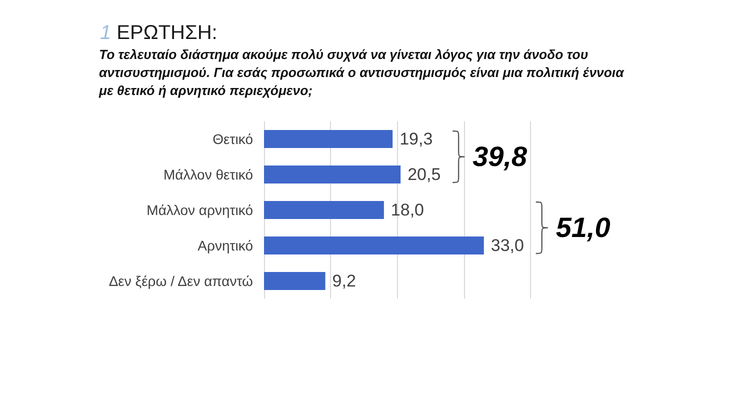  I want to click on data-label: 19,3, so click(416, 139).